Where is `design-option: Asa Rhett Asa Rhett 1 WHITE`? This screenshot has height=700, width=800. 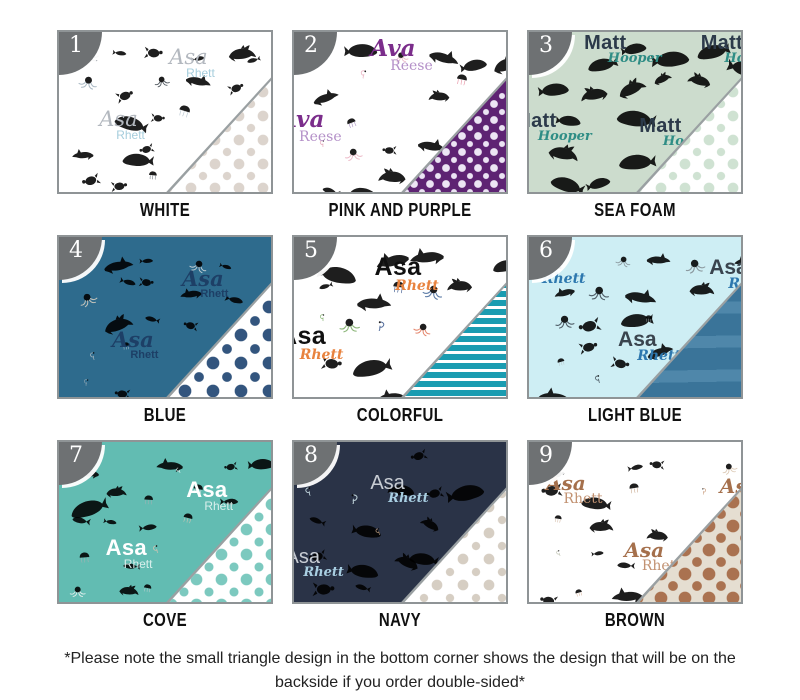
design-option: Asa Rhett Asa Rhett 1 WHITE is located at coordinates (165, 125).